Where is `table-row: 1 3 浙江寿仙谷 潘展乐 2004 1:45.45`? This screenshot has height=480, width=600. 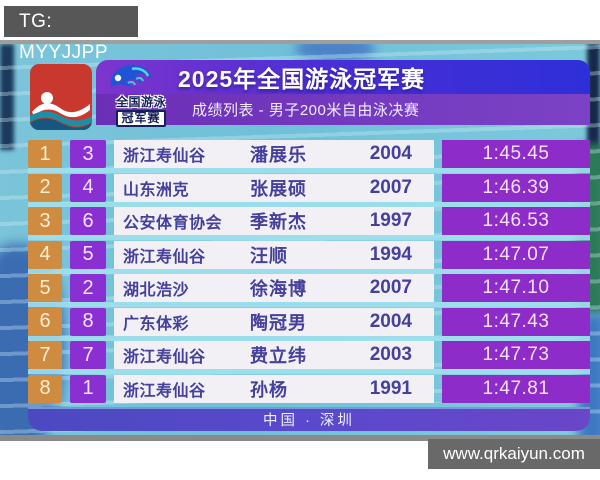 table-row: 1 3 浙江寿仙谷 潘展乐 2004 1:45.45 is located at coordinates (309, 154).